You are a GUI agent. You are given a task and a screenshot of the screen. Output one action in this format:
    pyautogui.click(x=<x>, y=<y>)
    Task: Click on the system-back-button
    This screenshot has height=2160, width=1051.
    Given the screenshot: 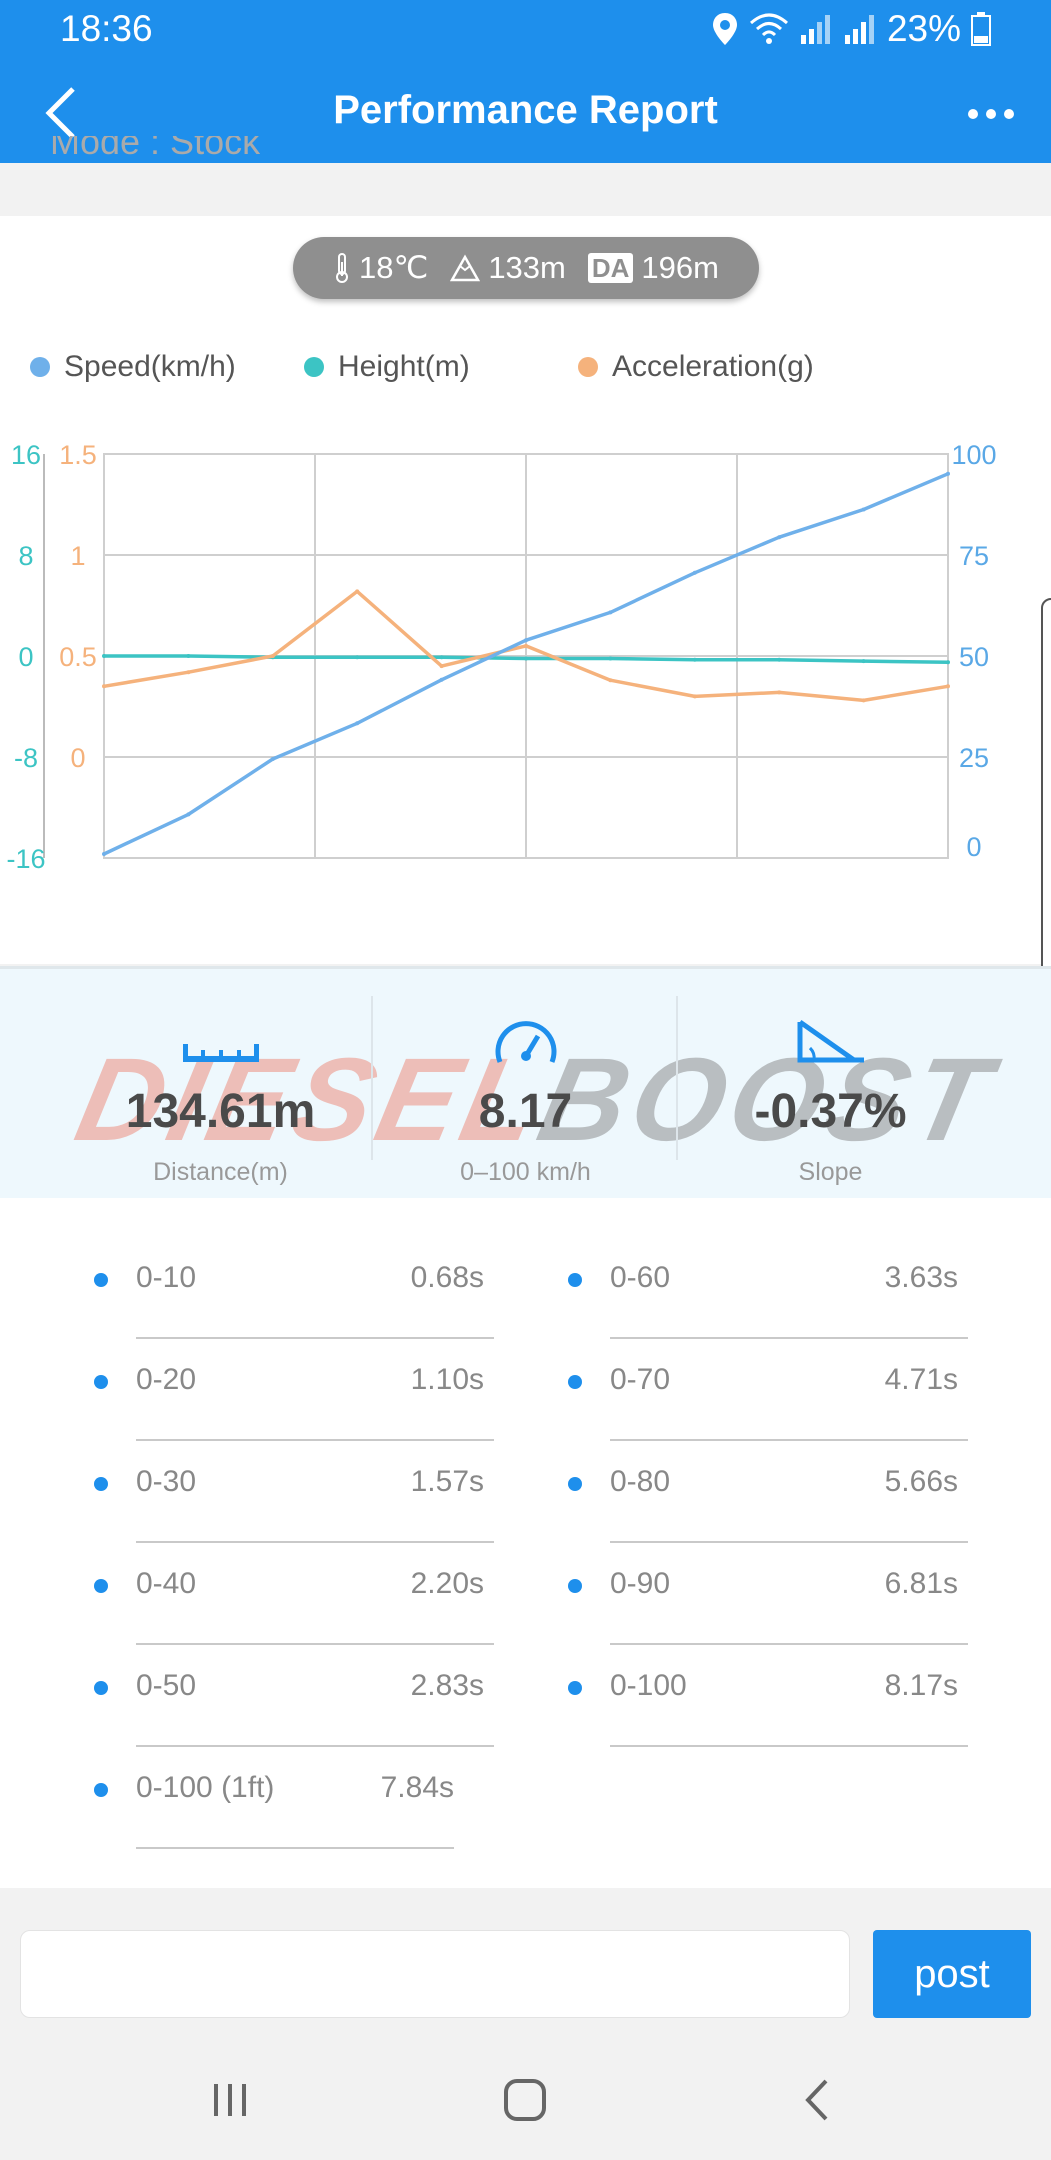 What is the action you would take?
    pyautogui.click(x=817, y=2100)
    